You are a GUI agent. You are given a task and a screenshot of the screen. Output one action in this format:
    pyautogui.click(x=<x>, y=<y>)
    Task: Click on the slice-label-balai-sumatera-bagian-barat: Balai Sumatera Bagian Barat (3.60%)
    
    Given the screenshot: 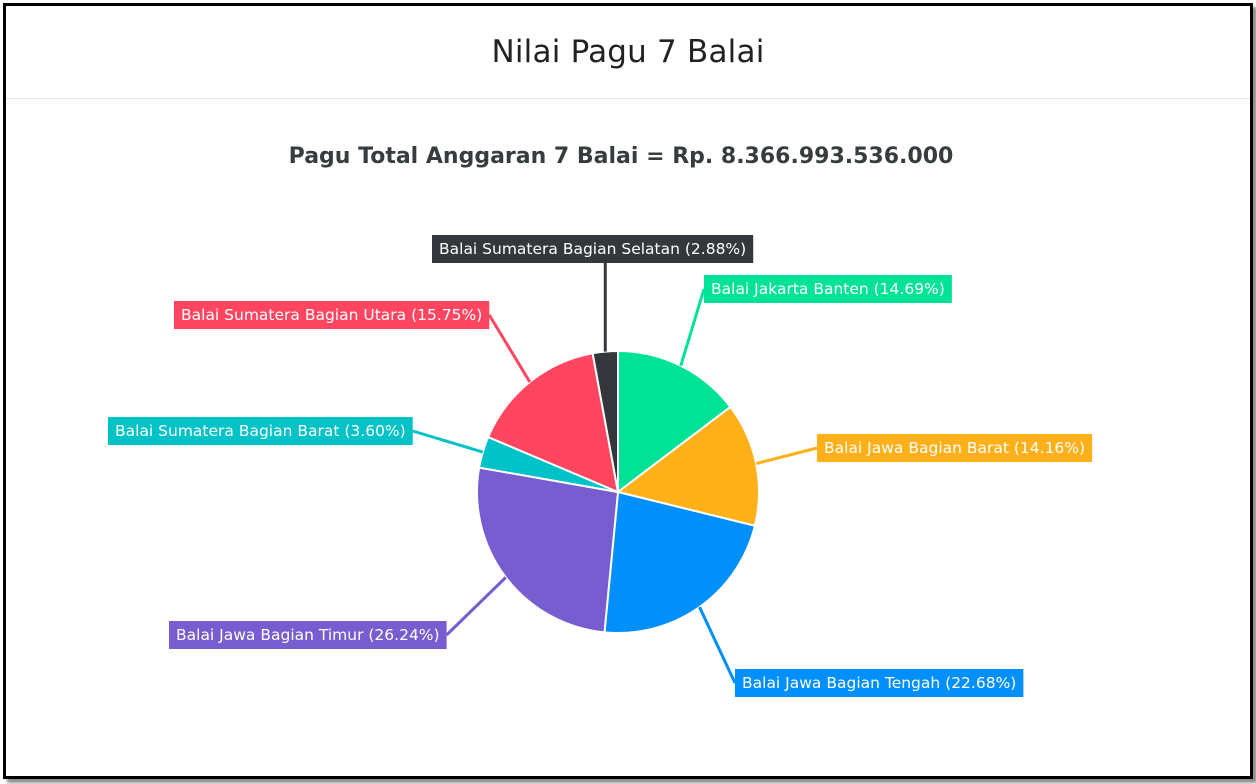 What is the action you would take?
    pyautogui.click(x=260, y=431)
    